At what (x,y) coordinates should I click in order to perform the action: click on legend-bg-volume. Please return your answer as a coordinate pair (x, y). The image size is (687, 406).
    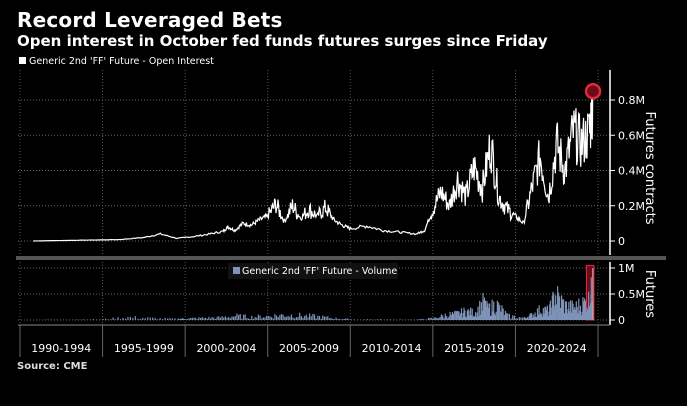
    Looking at the image, I should click on (313, 271).